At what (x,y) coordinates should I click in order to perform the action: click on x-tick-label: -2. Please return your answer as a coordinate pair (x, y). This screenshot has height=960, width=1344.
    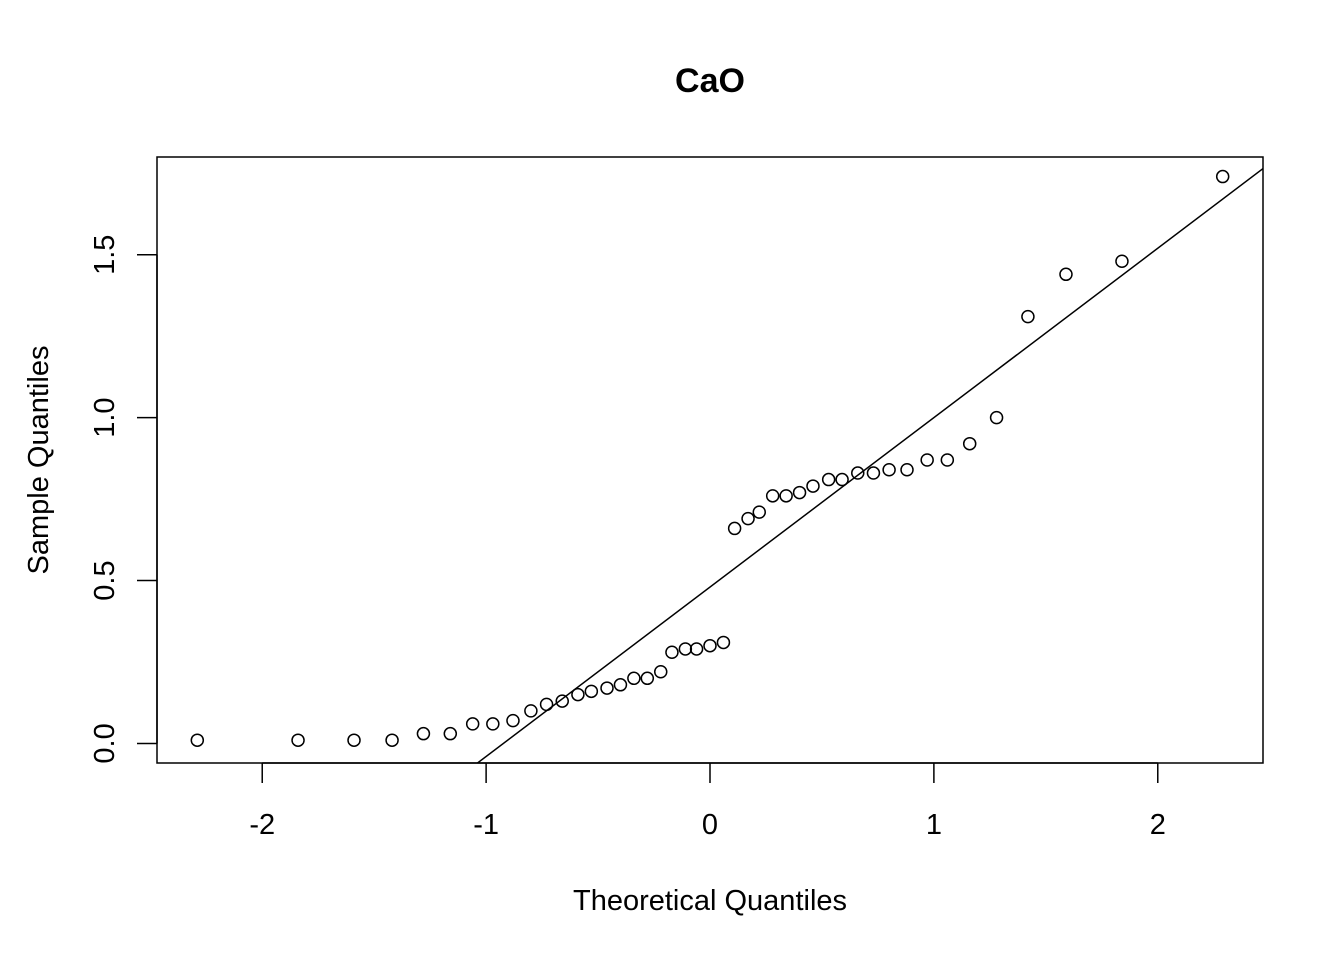
    Looking at the image, I should click on (262, 825).